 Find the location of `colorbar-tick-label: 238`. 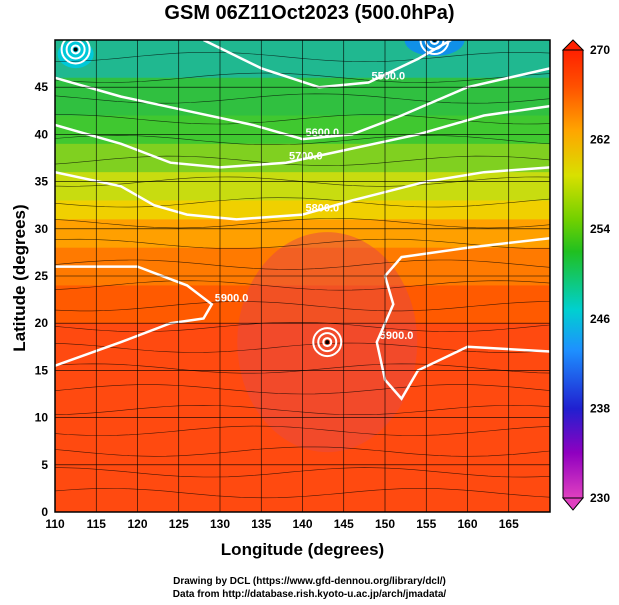

colorbar-tick-label: 238 is located at coordinates (600, 408).